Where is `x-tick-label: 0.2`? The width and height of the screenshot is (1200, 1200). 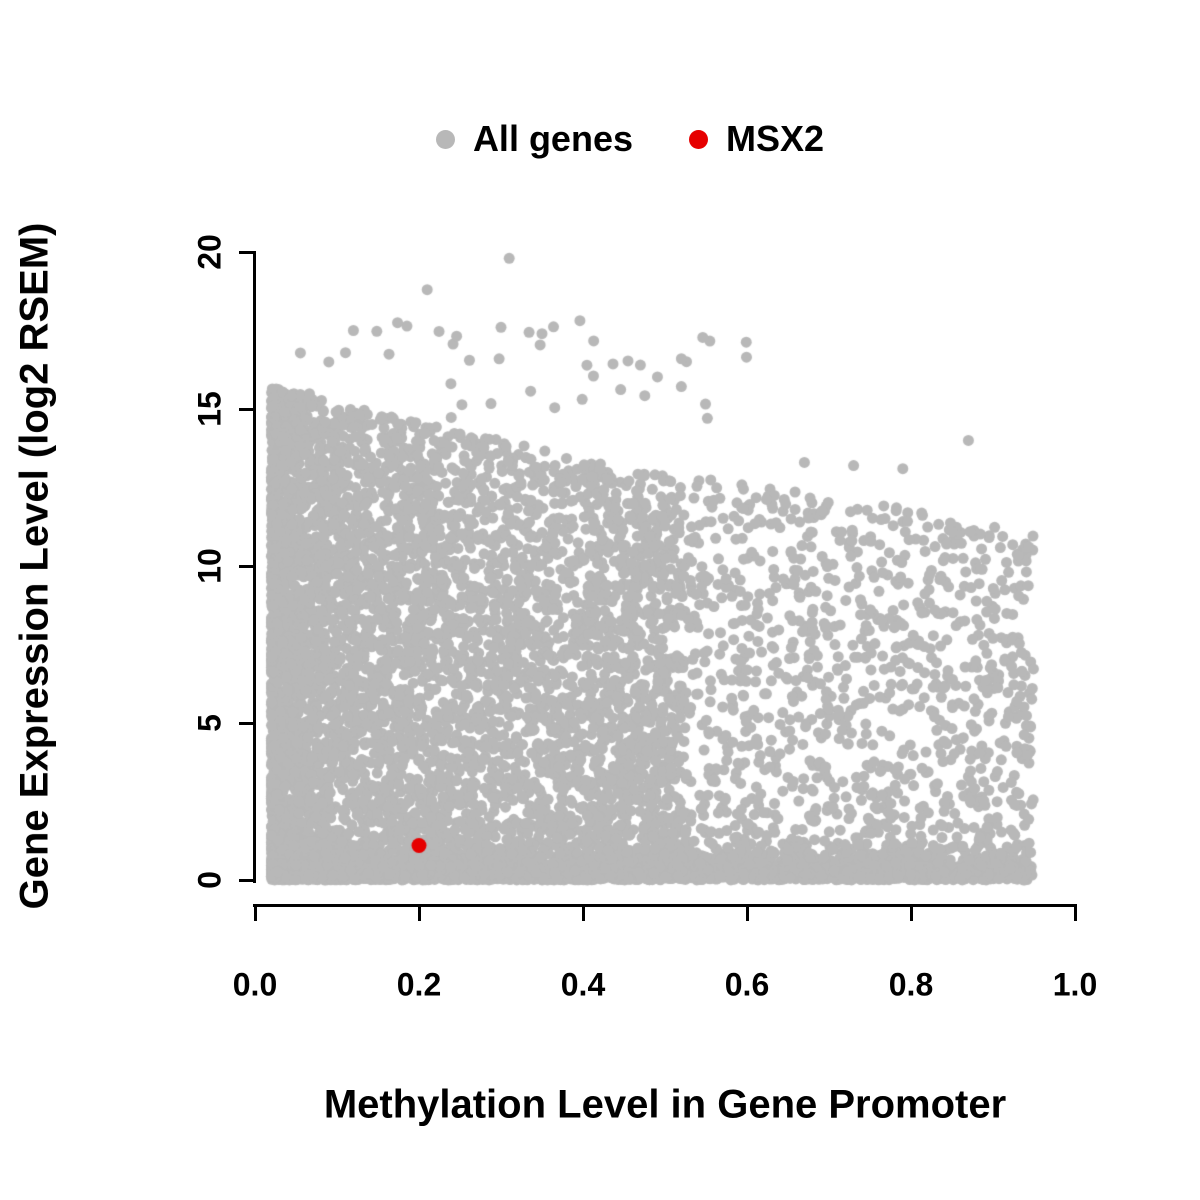 x-tick-label: 0.2 is located at coordinates (419, 984).